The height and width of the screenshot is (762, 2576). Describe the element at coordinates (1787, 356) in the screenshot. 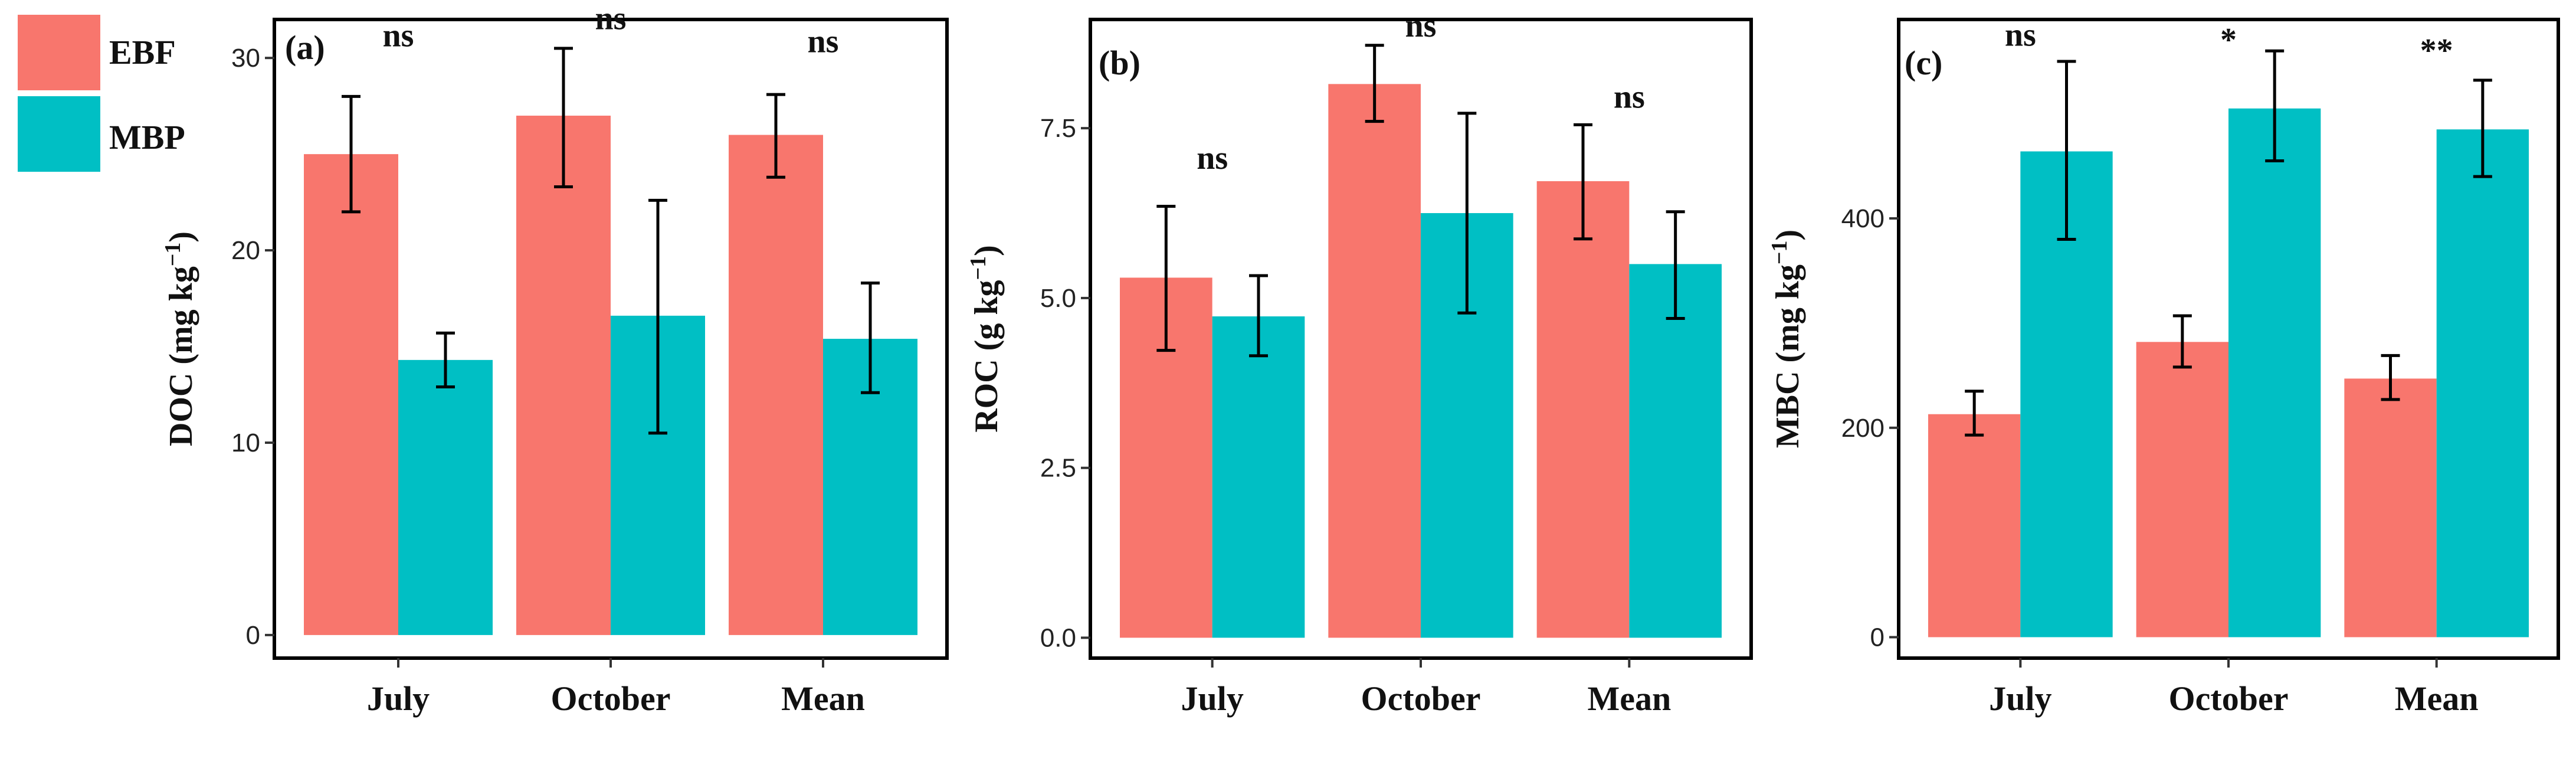

I see `y-axis-title-main: MBC (mg kg` at that location.